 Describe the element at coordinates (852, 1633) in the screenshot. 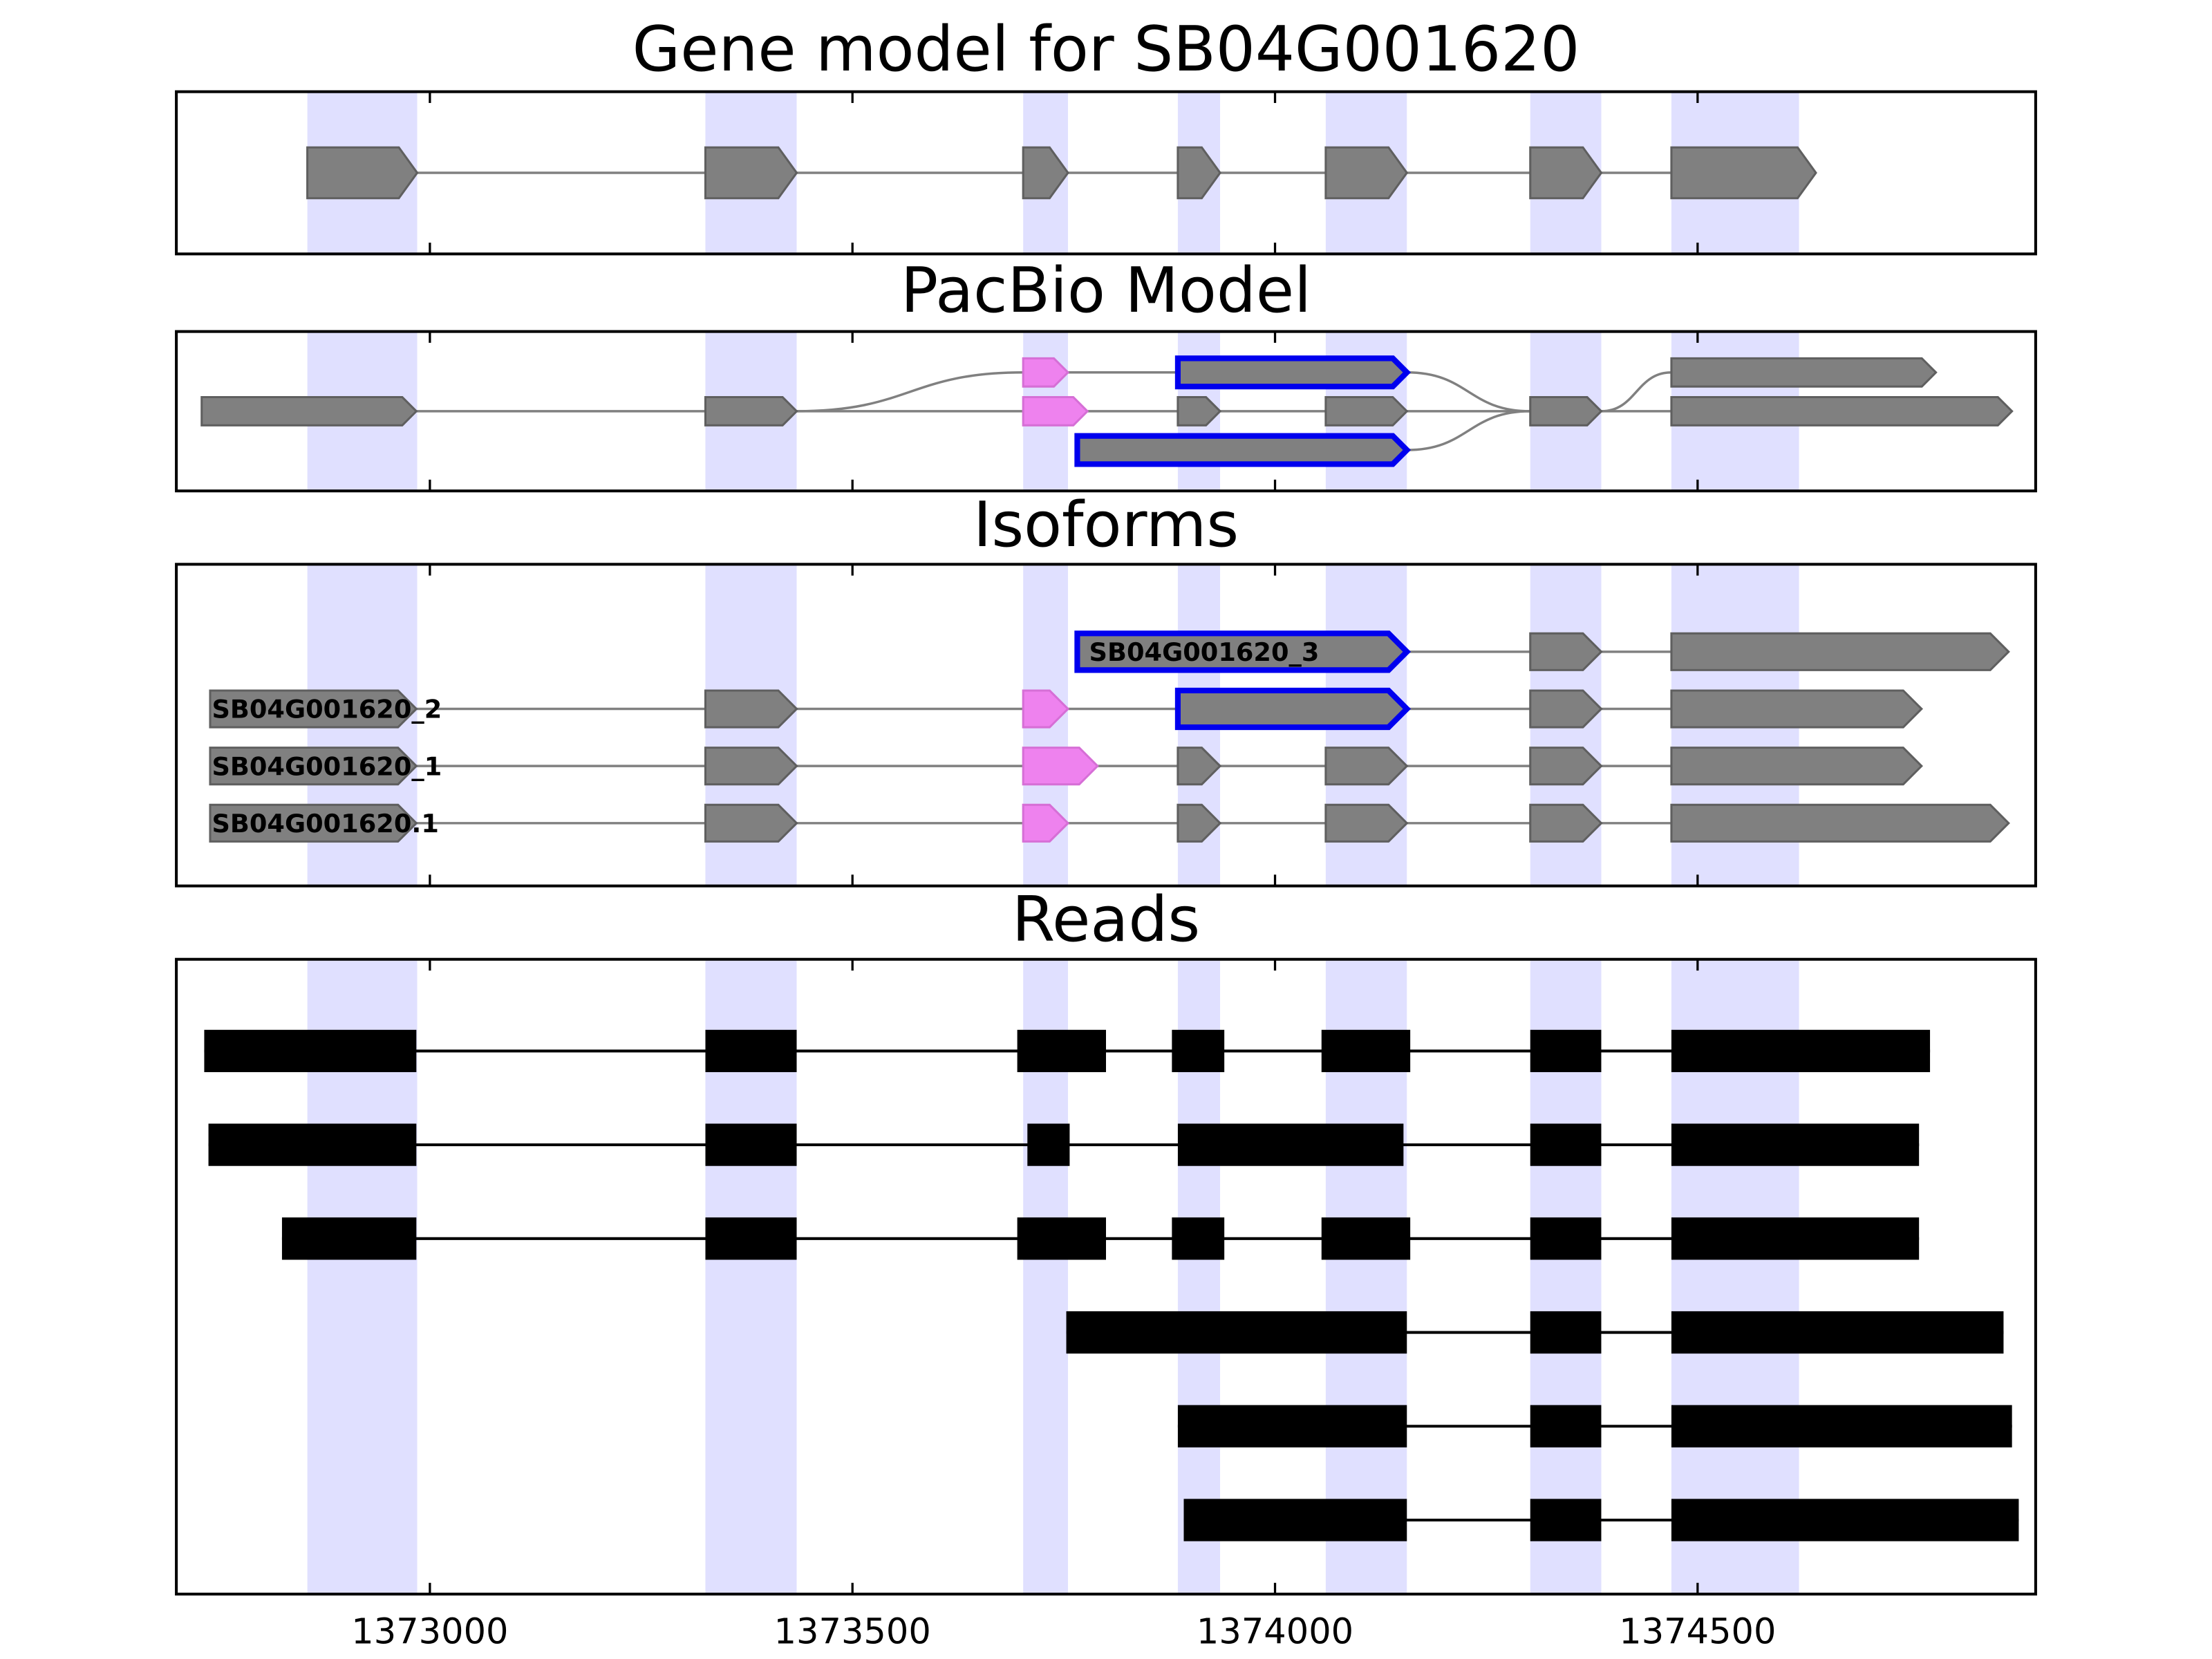

I see `x-tick-label: 1373500` at that location.